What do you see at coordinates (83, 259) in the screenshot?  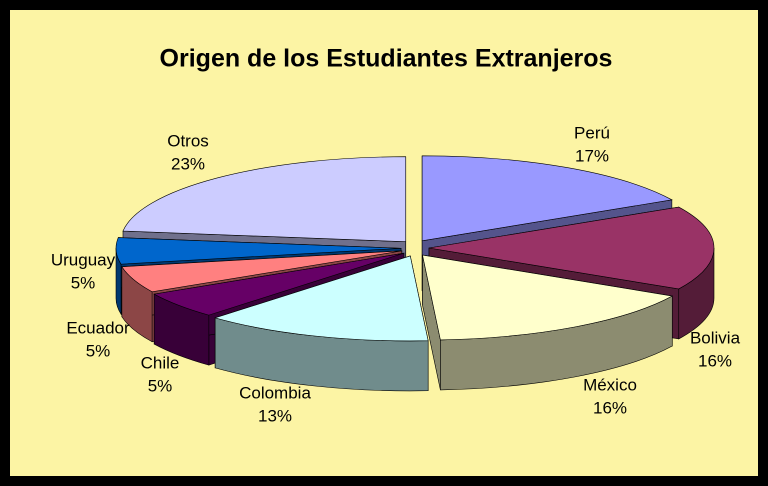 I see `slice-label: Uruguay` at bounding box center [83, 259].